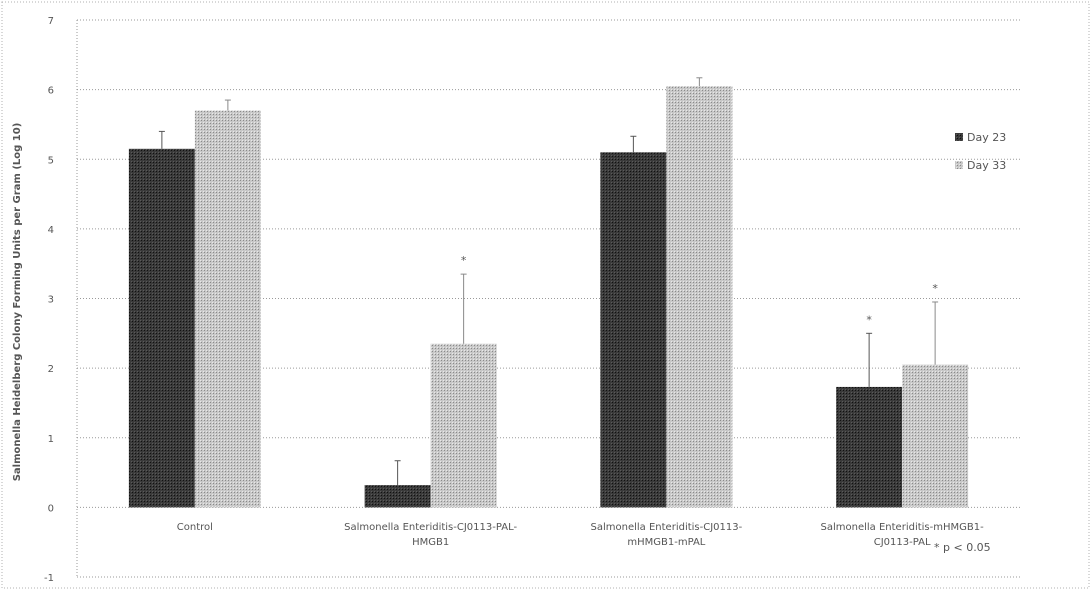 This screenshot has height=594, width=1091. Describe the element at coordinates (962, 547) in the screenshot. I see `significance-note: * p < 0.05` at that location.